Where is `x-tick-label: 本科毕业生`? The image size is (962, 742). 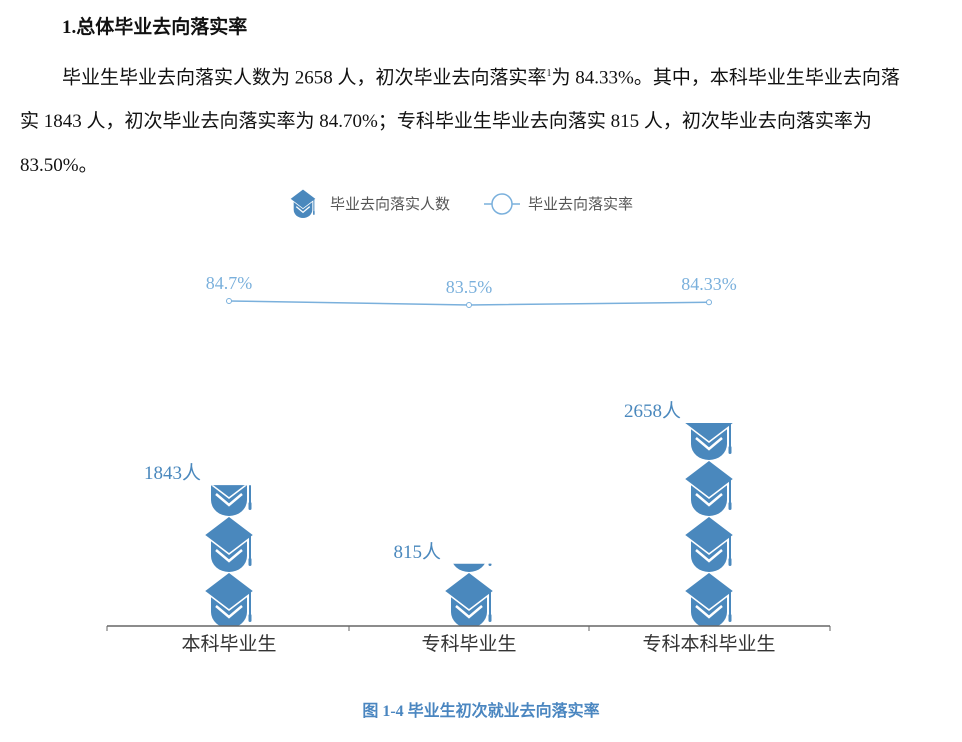
x-tick-label: 本科毕业生 is located at coordinates (228, 644).